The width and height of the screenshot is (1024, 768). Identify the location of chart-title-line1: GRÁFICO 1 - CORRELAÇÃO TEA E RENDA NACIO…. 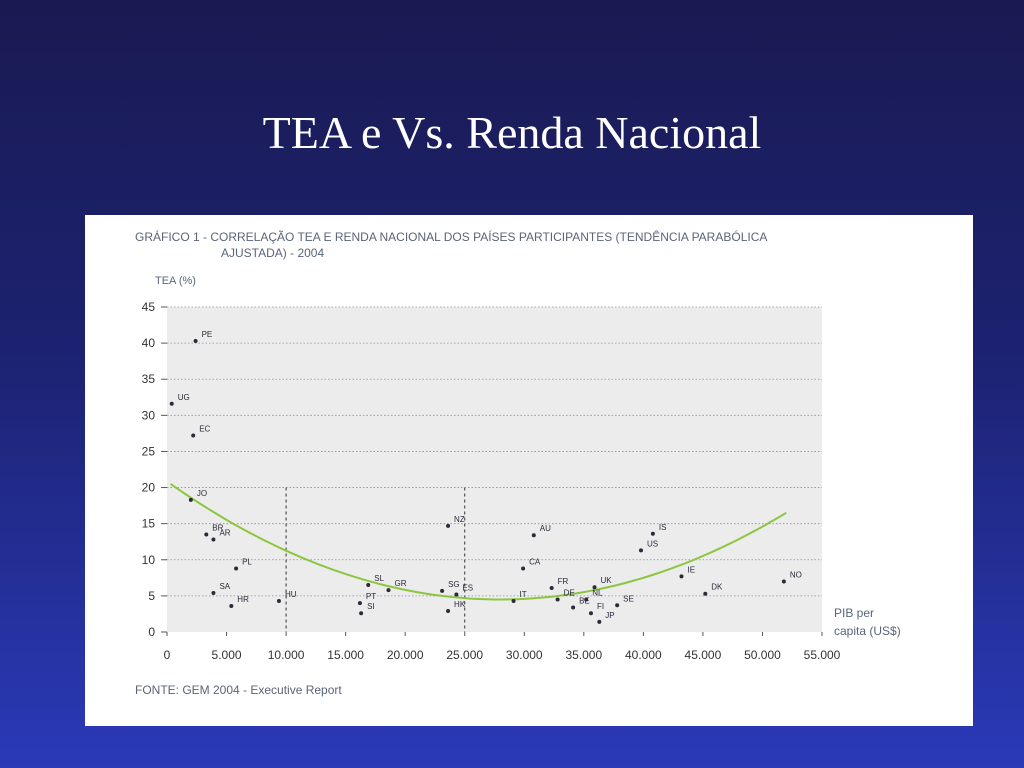
(451, 236).